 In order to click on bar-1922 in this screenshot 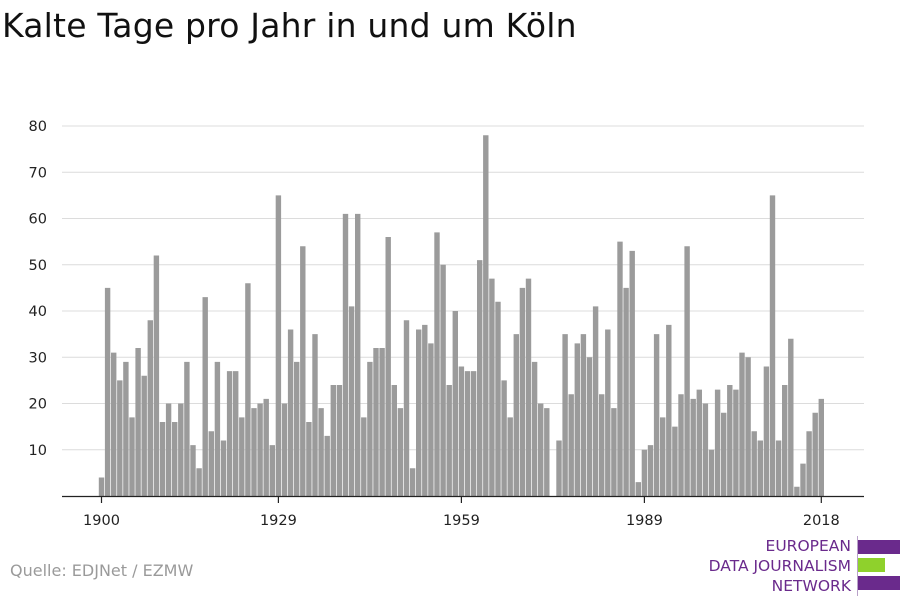, I will do `click(236, 434)`.